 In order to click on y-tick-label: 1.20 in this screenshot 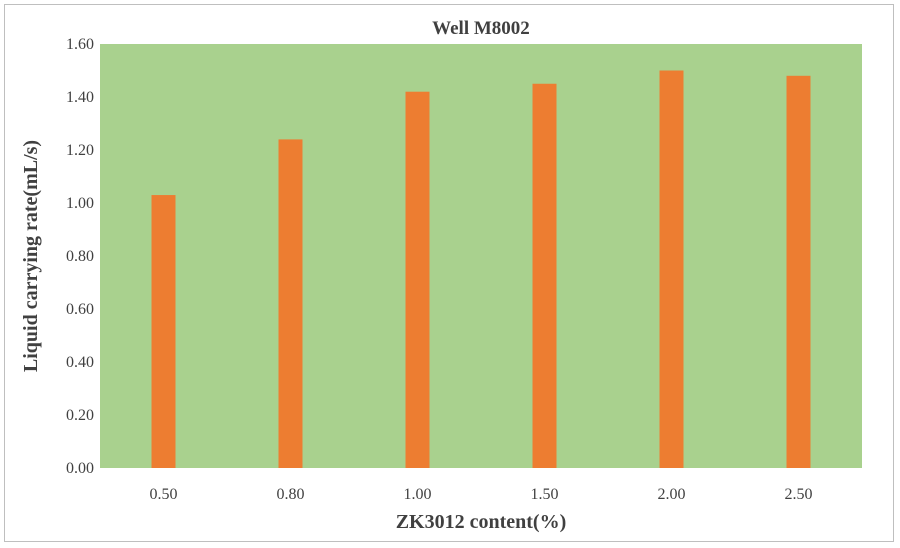, I will do `click(80, 150)`.